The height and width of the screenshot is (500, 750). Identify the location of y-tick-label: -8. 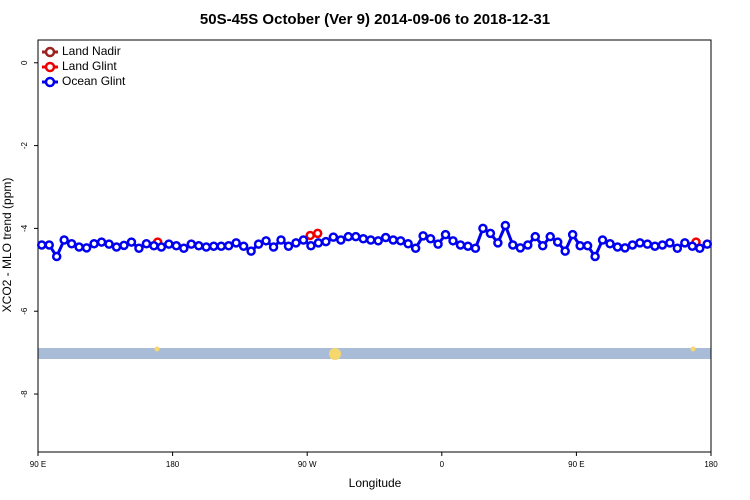
(24, 394).